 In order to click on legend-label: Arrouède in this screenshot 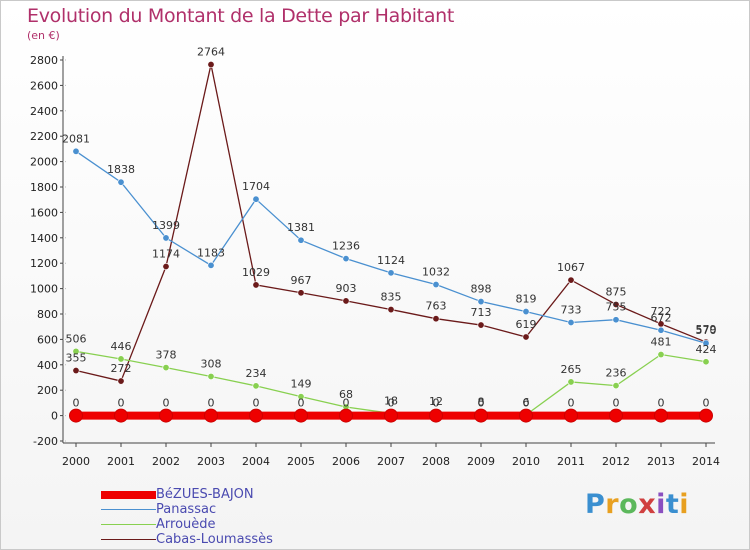, I will do `click(186, 524)`.